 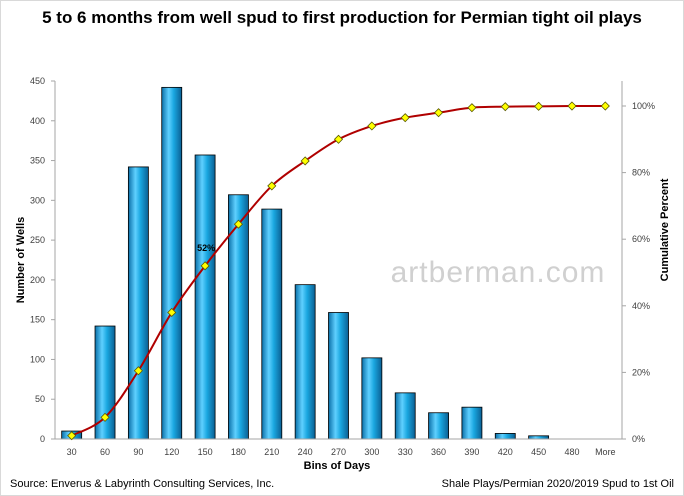 What do you see at coordinates (37, 320) in the screenshot?
I see `y-tick-label: 150` at bounding box center [37, 320].